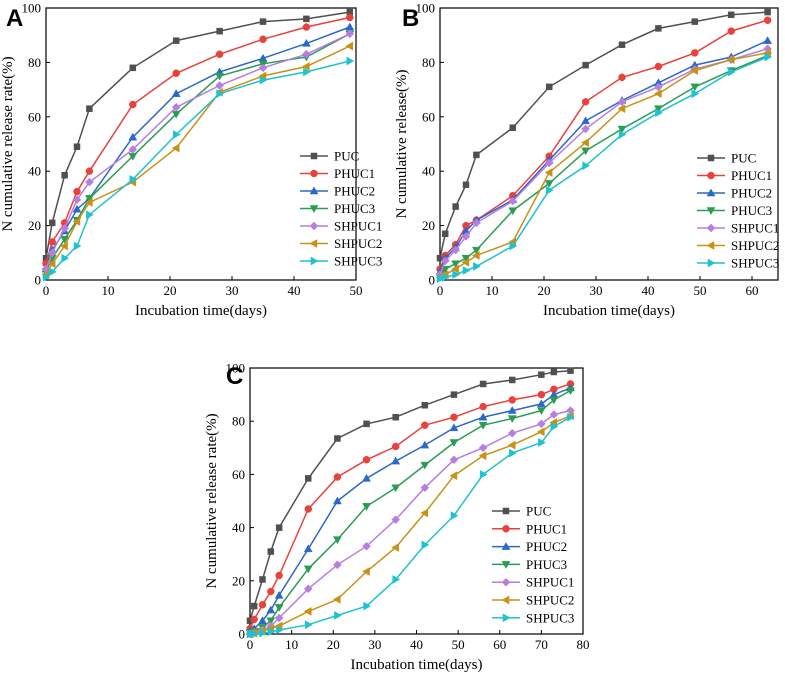  I want to click on x-tick-label: 20, so click(333, 644).